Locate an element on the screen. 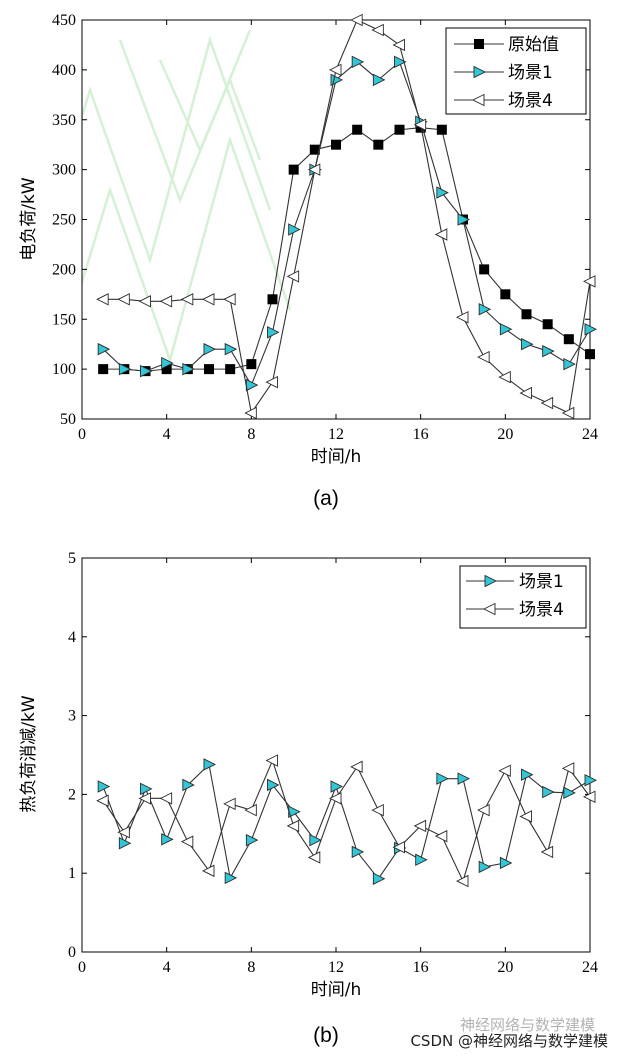  y-tick-label: 150 is located at coordinates (64, 319).